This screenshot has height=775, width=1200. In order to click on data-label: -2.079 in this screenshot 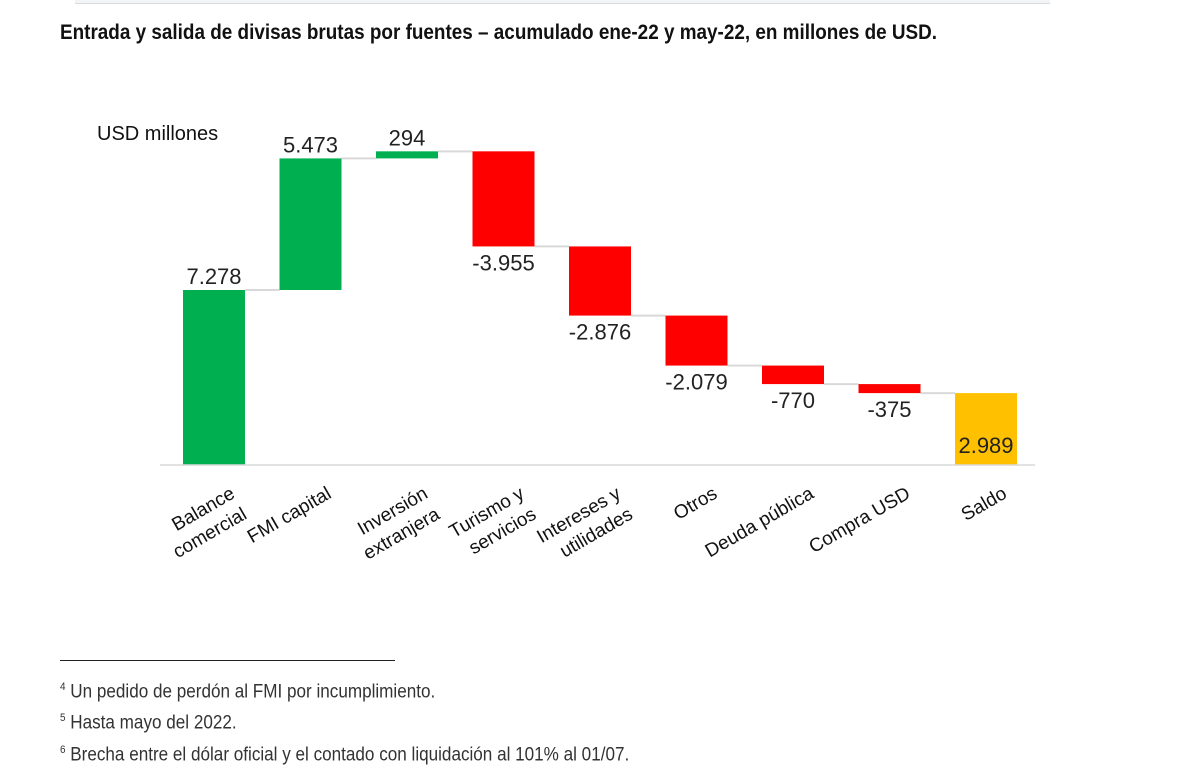, I will do `click(696, 382)`.